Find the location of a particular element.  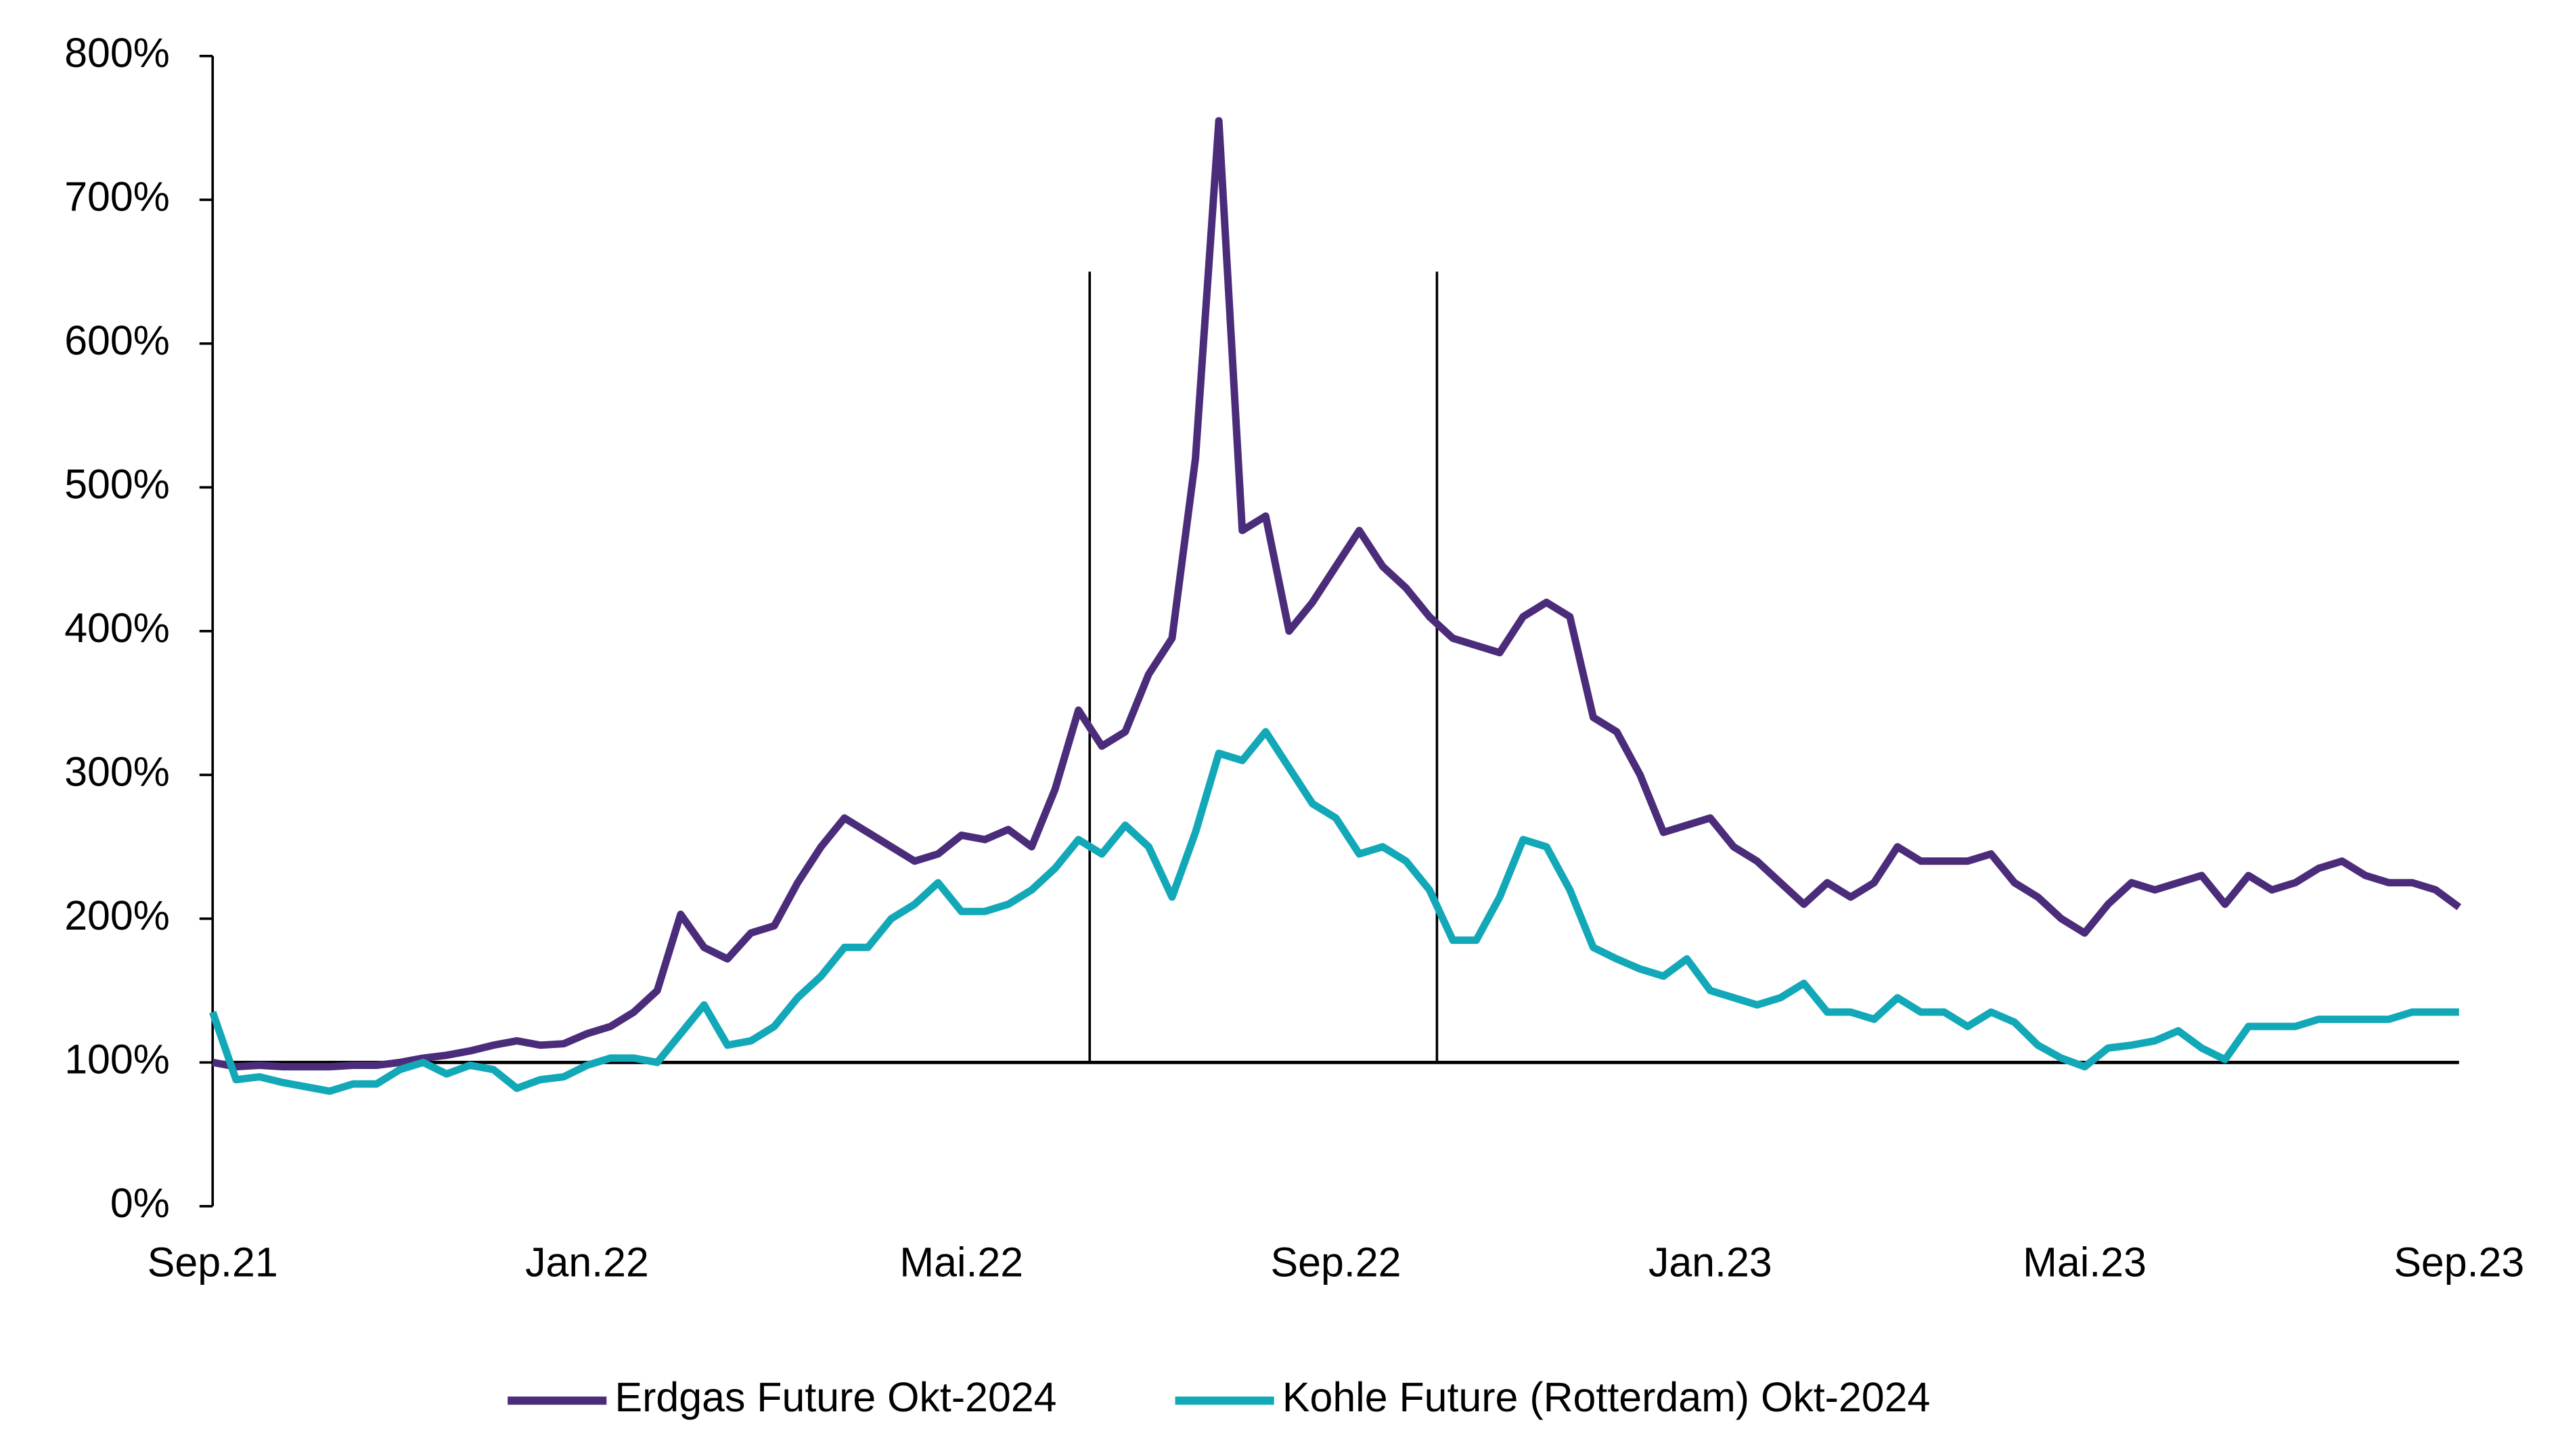

x-tick-label: Mai.22 is located at coordinates (961, 1262).